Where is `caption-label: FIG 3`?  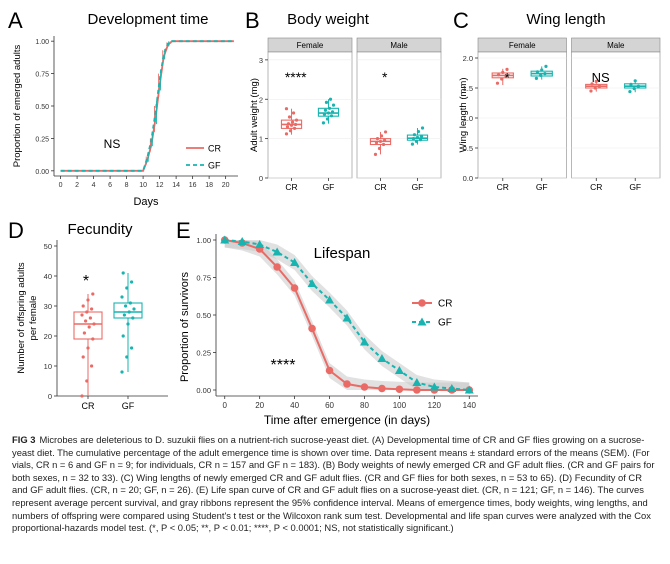 caption-label: FIG 3 is located at coordinates (24, 439).